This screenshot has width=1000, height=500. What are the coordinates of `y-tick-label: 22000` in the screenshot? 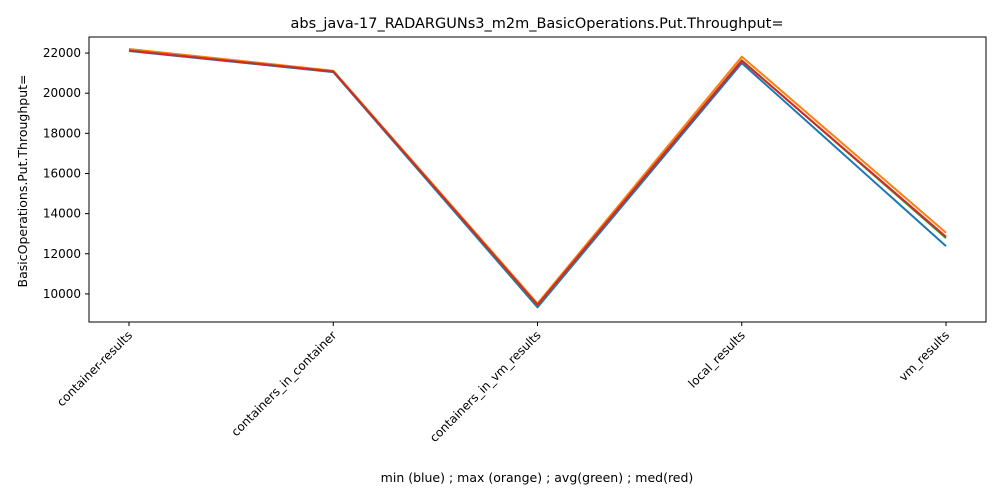 It's located at (62, 53).